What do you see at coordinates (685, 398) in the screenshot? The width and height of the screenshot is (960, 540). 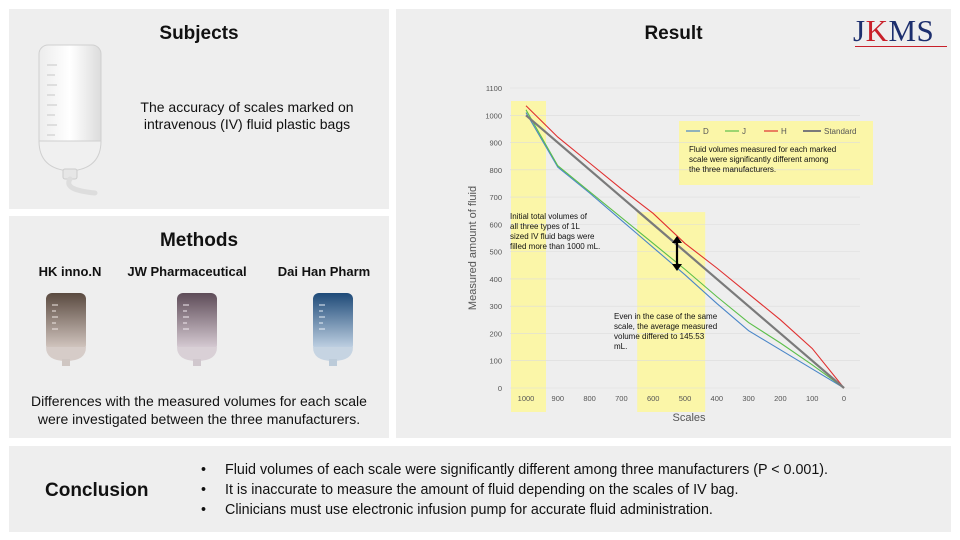 I see `x-tick-label: 500` at bounding box center [685, 398].